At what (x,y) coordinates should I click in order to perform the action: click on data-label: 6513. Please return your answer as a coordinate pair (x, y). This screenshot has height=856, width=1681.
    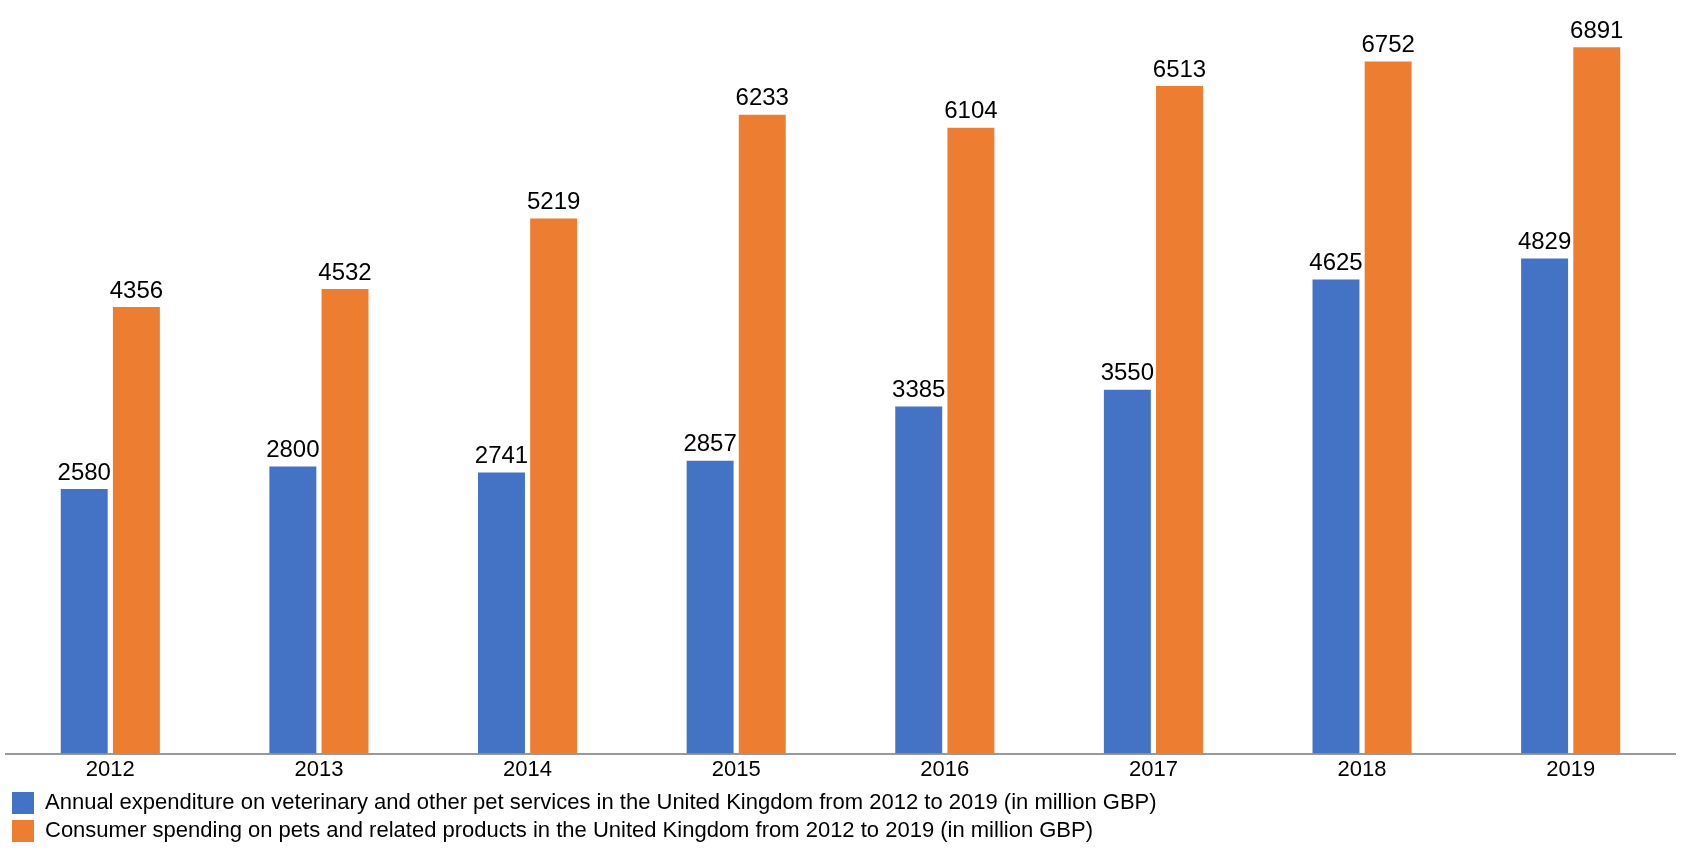
    Looking at the image, I should click on (1179, 68).